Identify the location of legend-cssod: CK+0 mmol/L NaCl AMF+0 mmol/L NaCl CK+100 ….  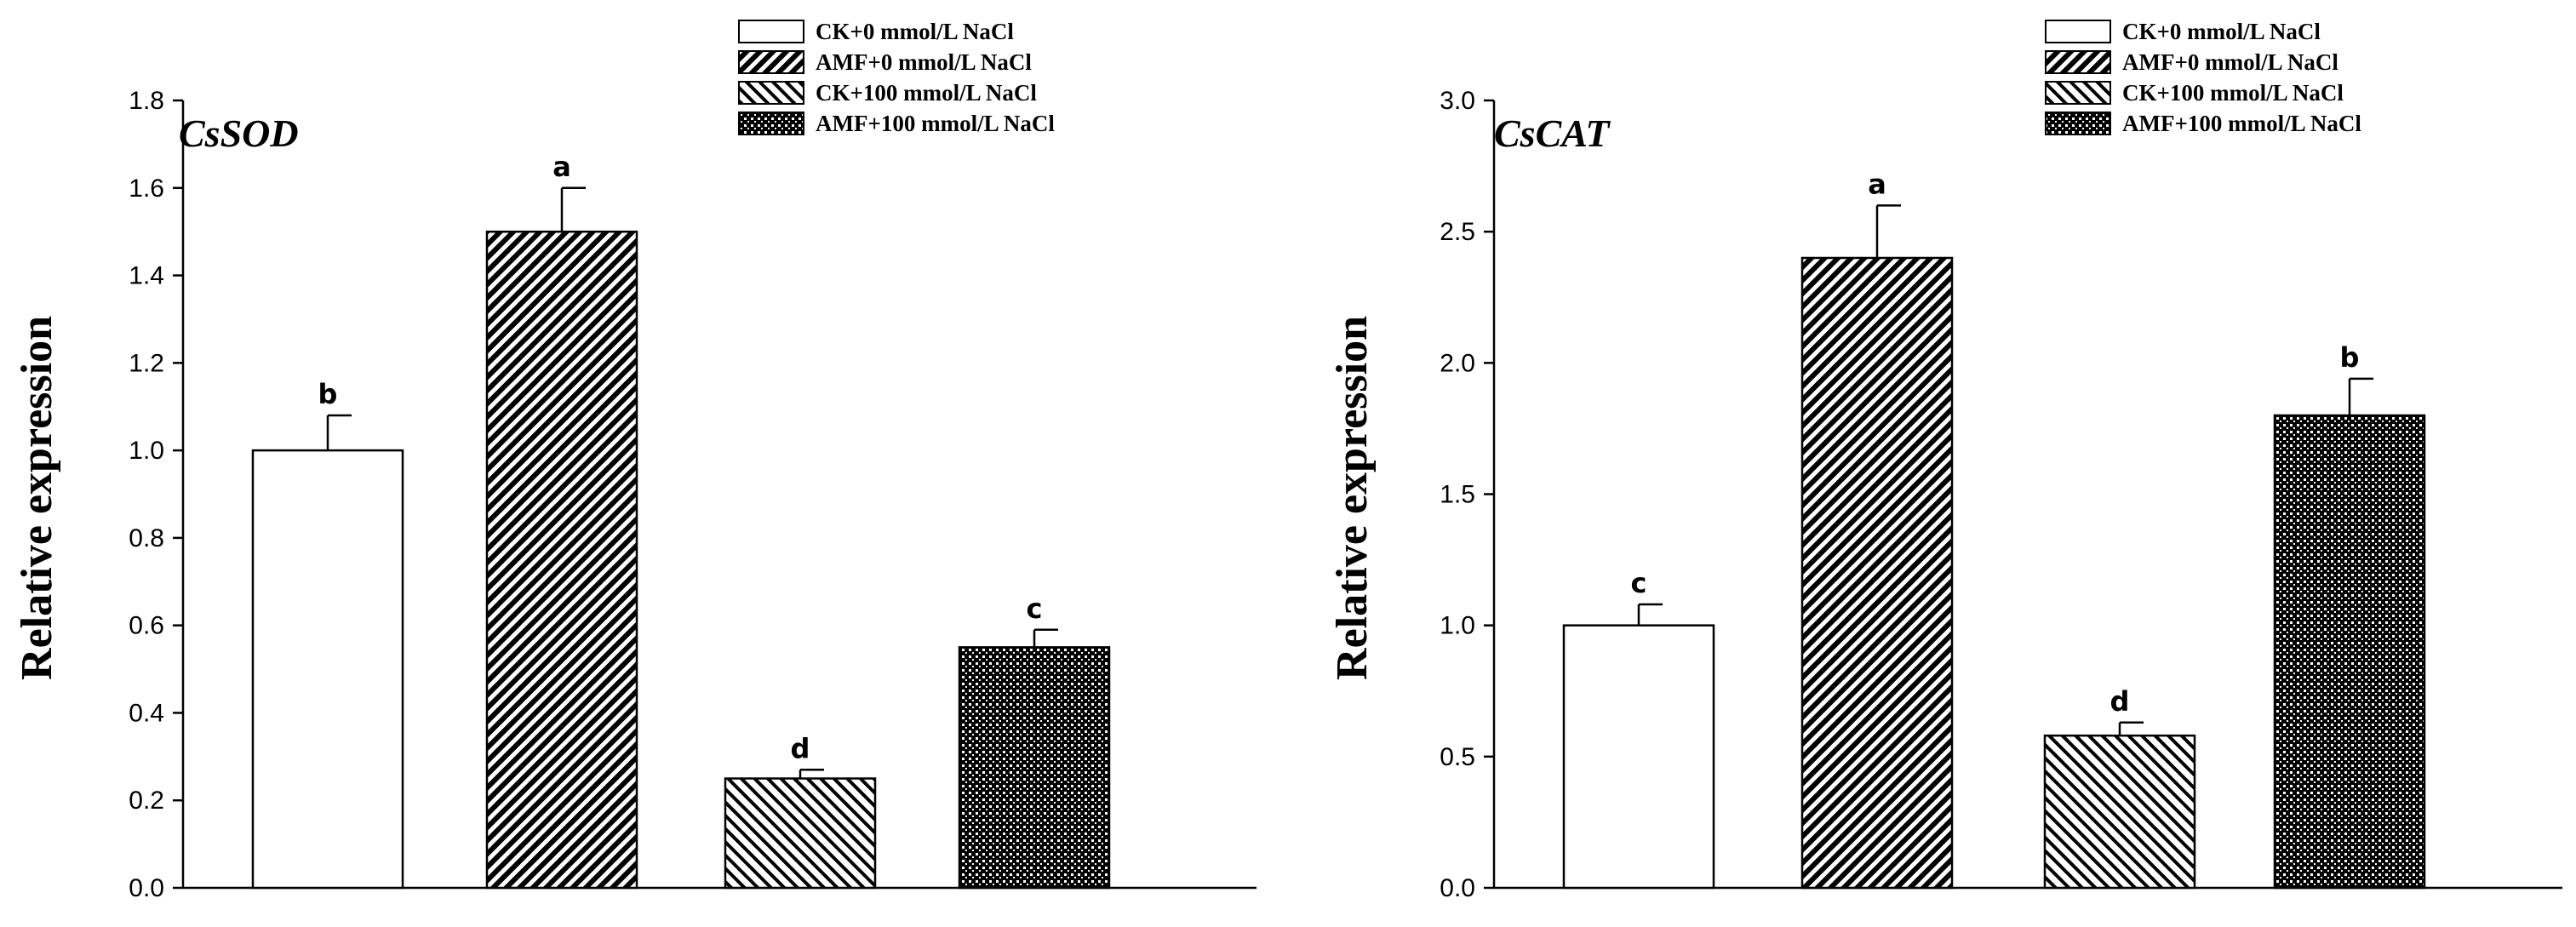
(896, 77).